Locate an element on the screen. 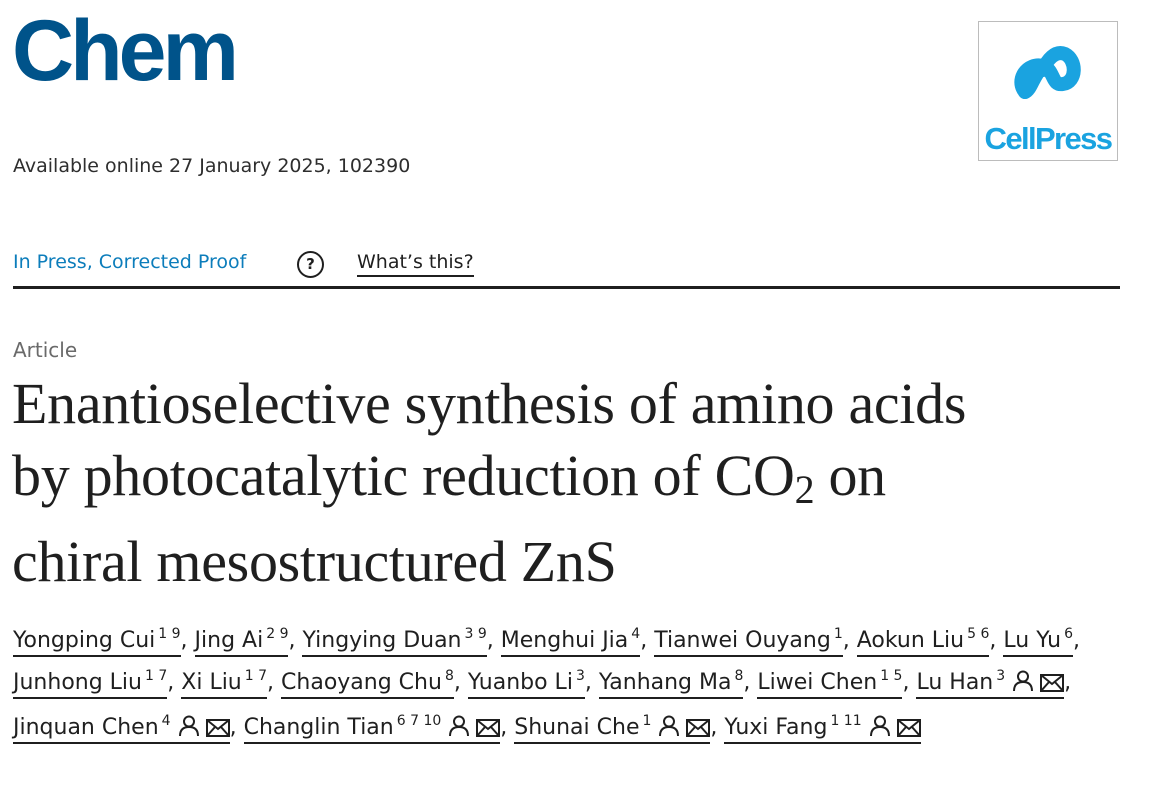 The width and height of the screenshot is (1153, 794). author-link: Junhong Liu 1 7 is located at coordinates (90, 683).